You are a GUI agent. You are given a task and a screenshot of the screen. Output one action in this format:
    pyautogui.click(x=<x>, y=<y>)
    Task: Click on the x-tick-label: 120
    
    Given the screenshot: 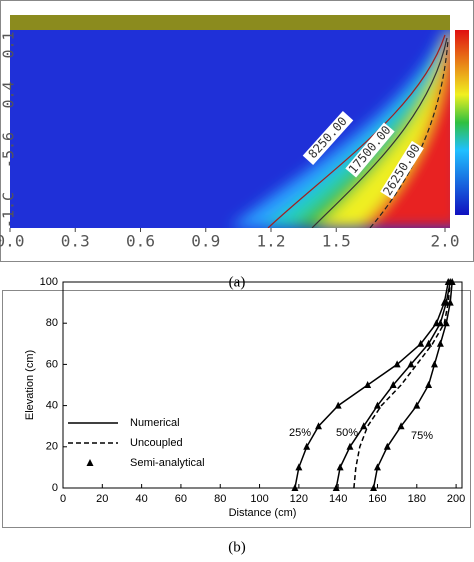 What is the action you would take?
    pyautogui.click(x=299, y=499)
    